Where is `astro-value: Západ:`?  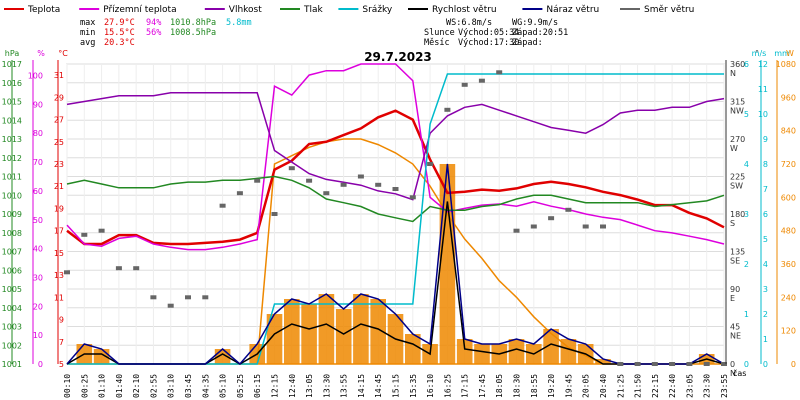 astro-value: Západ: is located at coordinates (527, 43).